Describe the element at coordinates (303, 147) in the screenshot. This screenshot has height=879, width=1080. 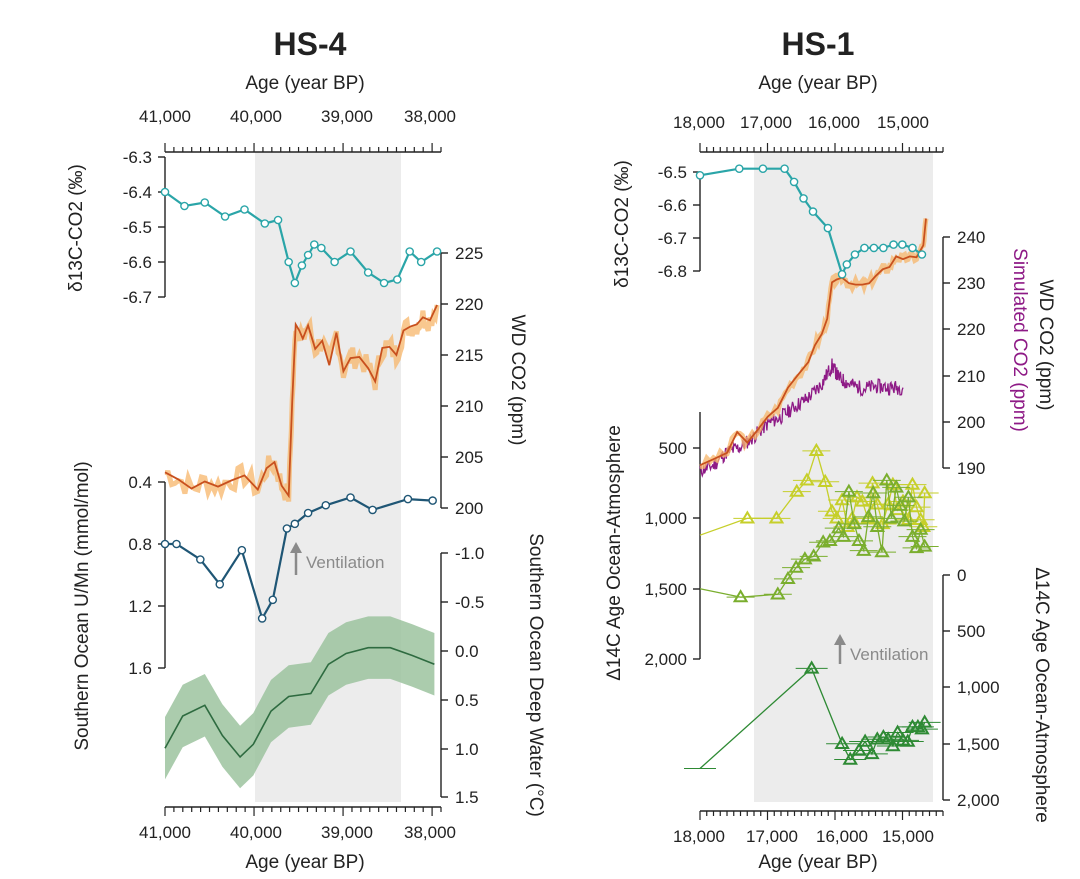
I see `hs4-top-minor-ticks` at that location.